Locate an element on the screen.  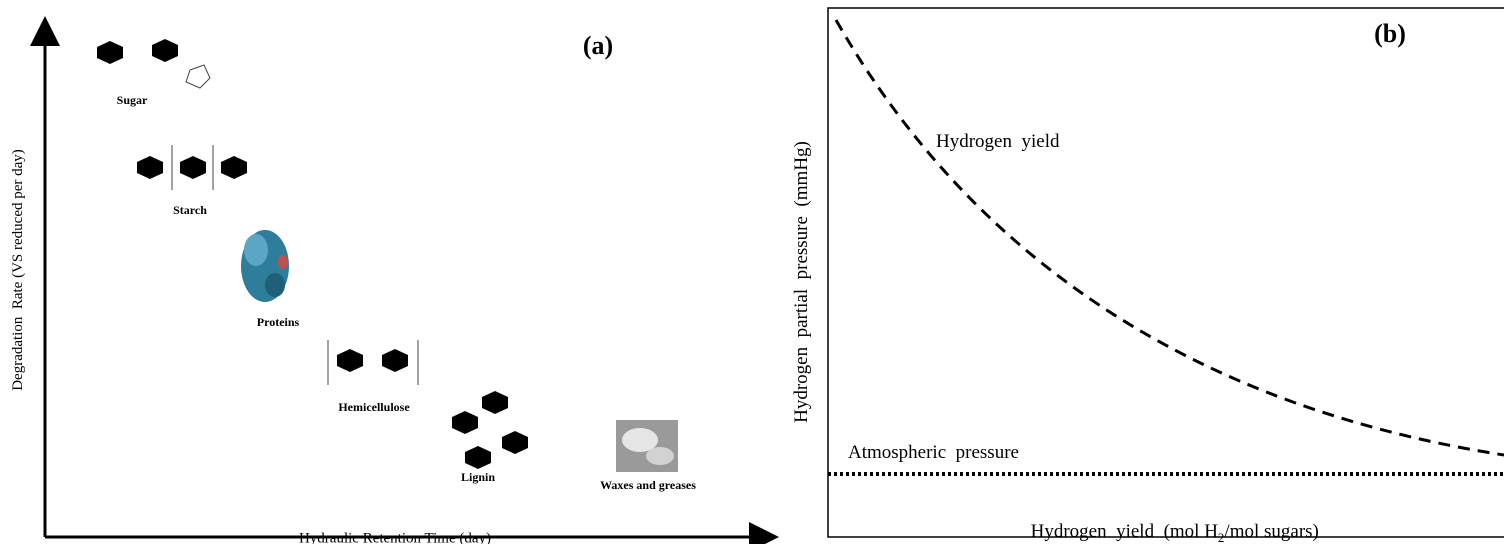
lignin-structure is located at coordinates (490, 426).